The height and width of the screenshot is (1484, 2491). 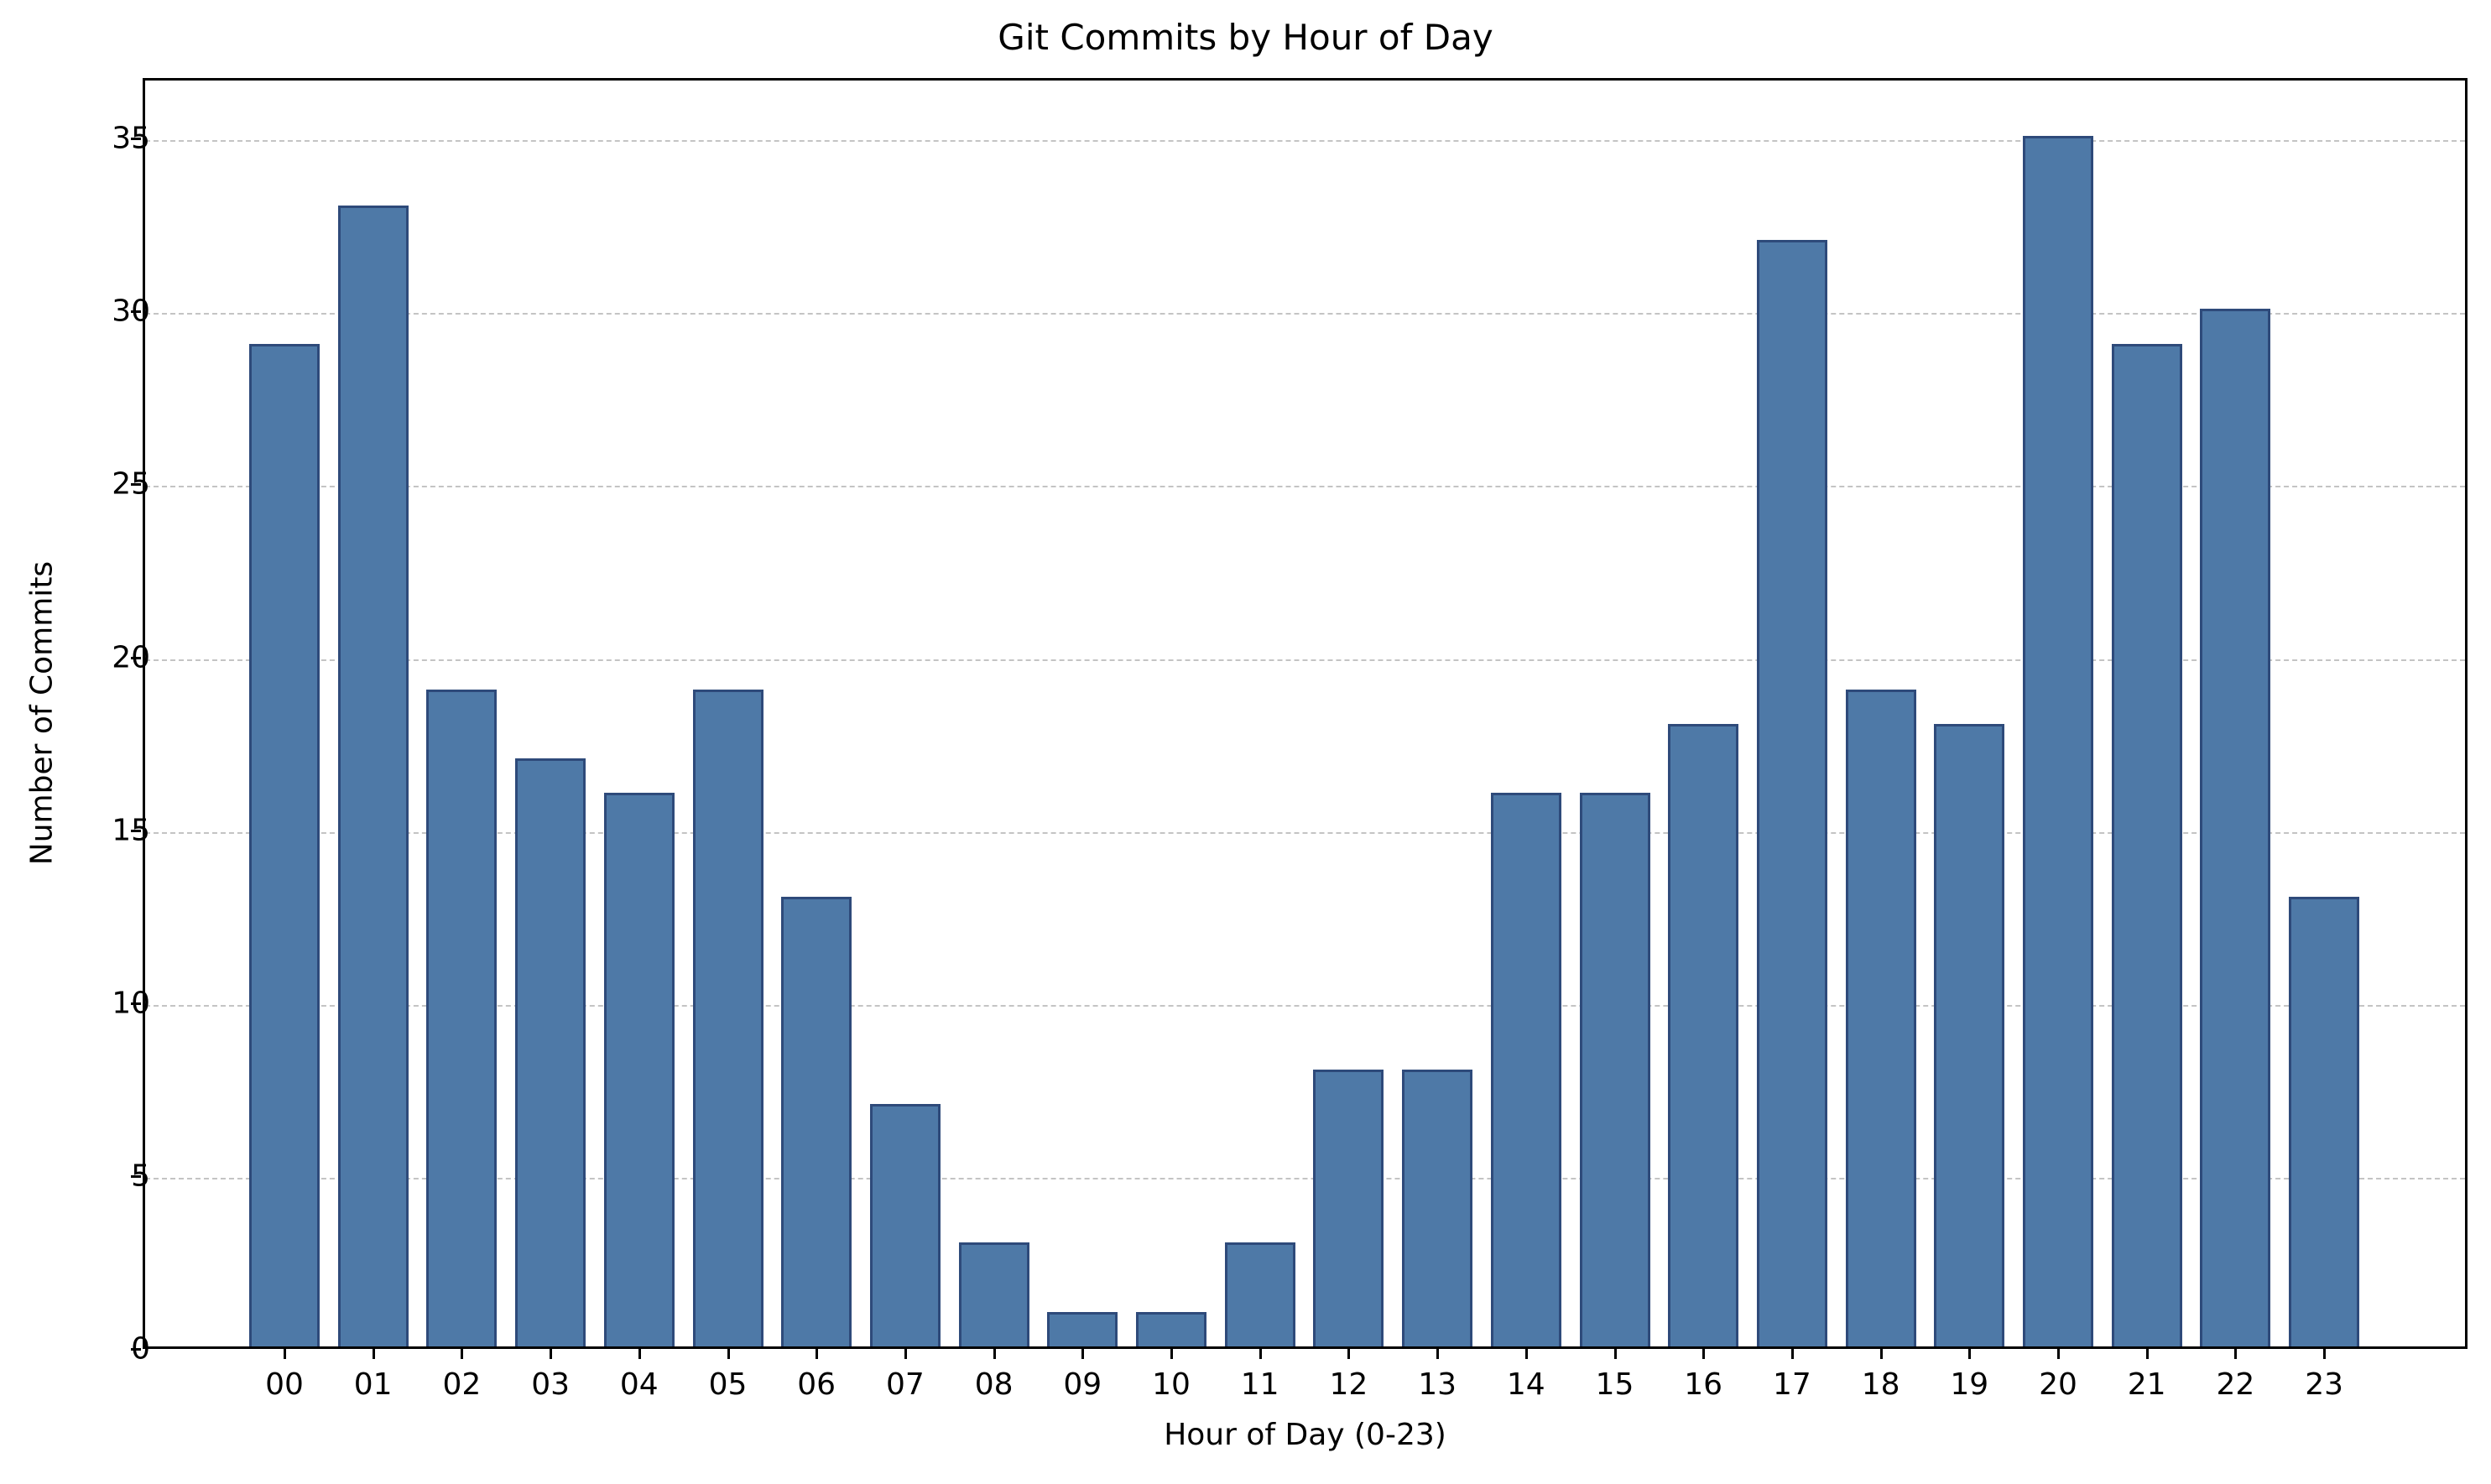 What do you see at coordinates (905, 1384) in the screenshot?
I see `x-tick-label: 07` at bounding box center [905, 1384].